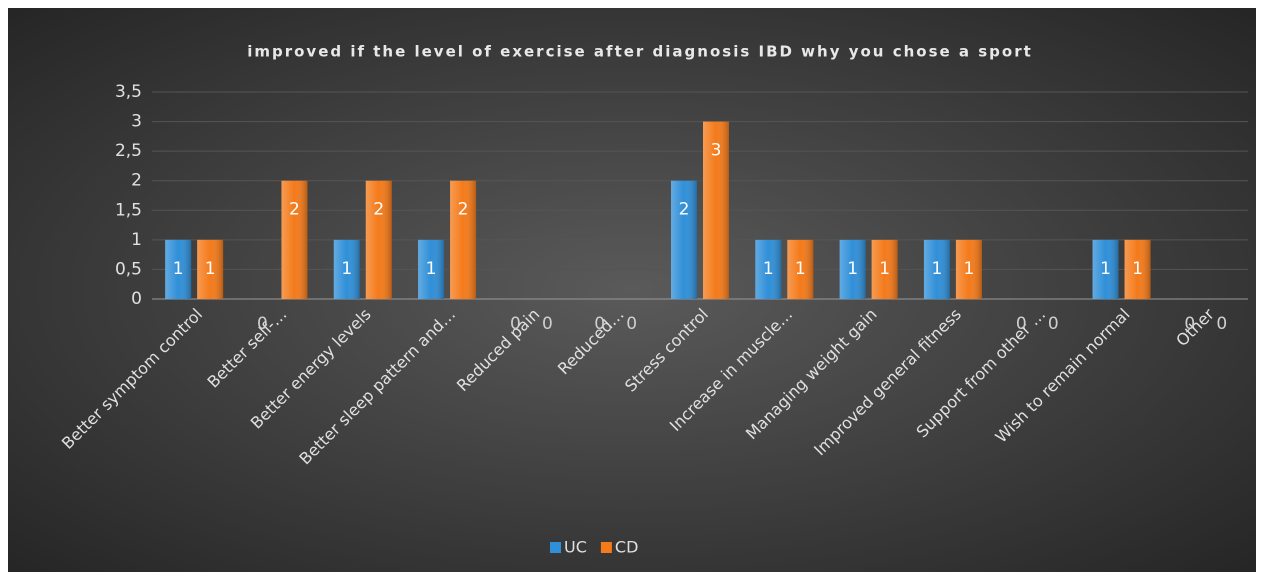 The image size is (1274, 584). What do you see at coordinates (627, 547) in the screenshot?
I see `legend-label: CD` at bounding box center [627, 547].